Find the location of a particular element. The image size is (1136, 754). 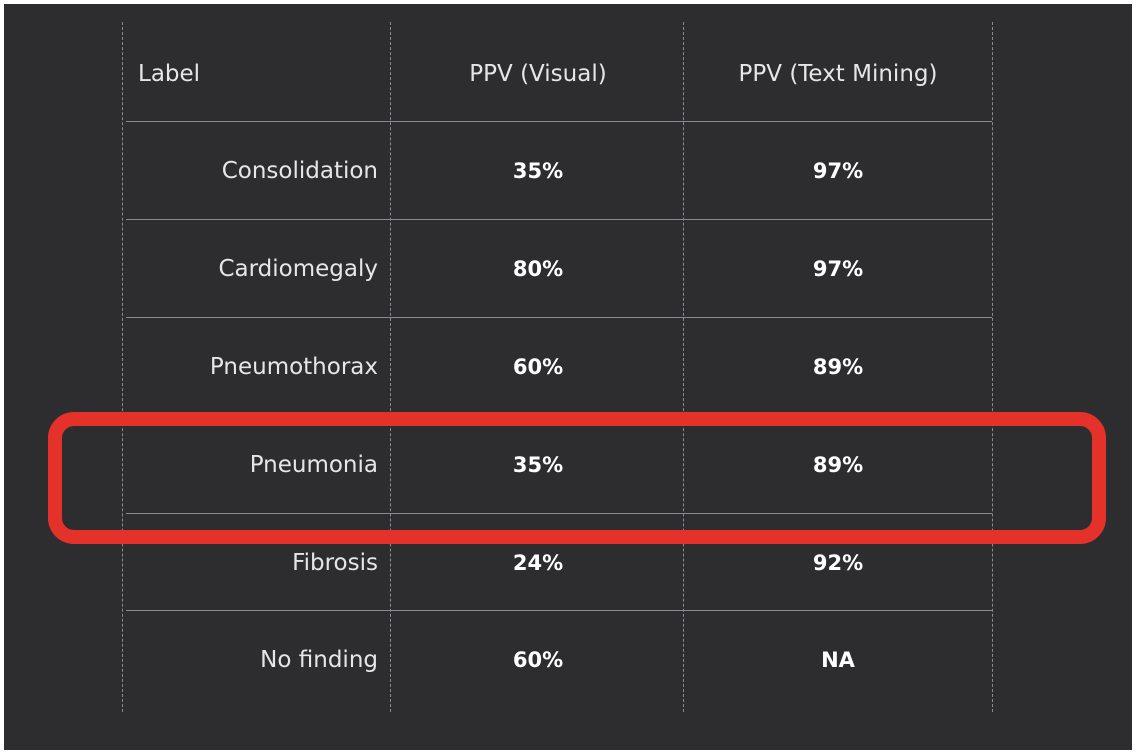

row-label-pneumonia: Pneumonia is located at coordinates (313, 464).